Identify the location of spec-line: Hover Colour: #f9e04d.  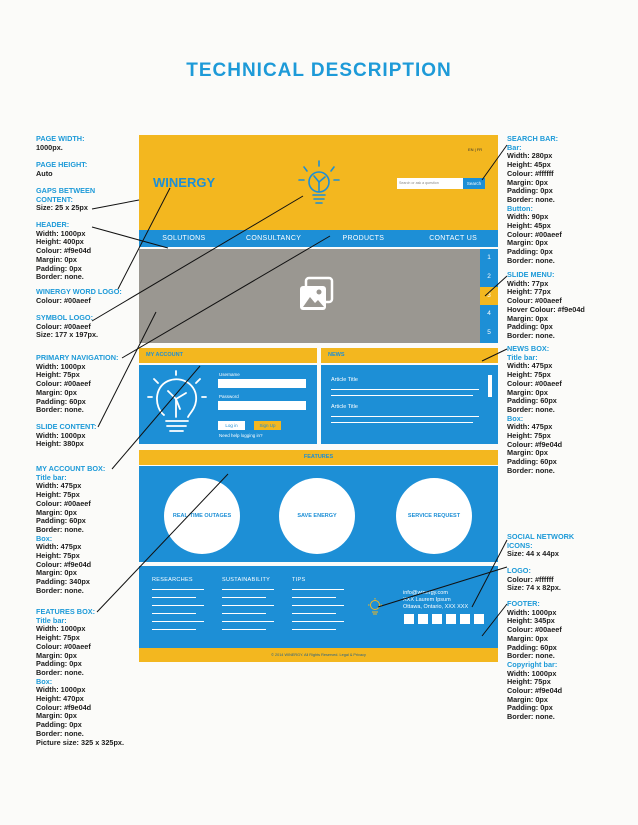
(546, 309).